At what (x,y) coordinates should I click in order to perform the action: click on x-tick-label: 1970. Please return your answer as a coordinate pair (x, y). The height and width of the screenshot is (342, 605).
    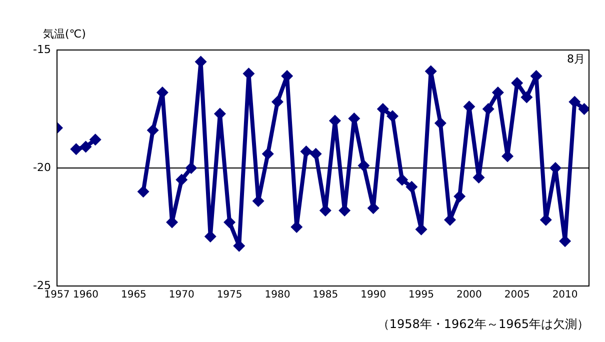
    Looking at the image, I should click on (181, 295).